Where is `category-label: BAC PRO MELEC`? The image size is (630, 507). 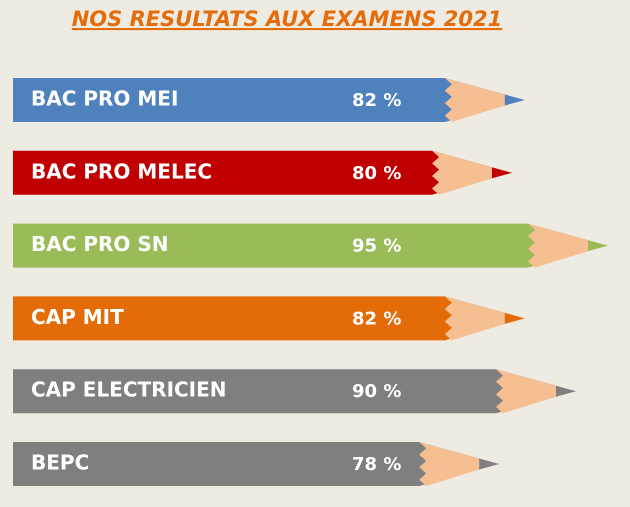
category-label: BAC PRO MELEC is located at coordinates (121, 171).